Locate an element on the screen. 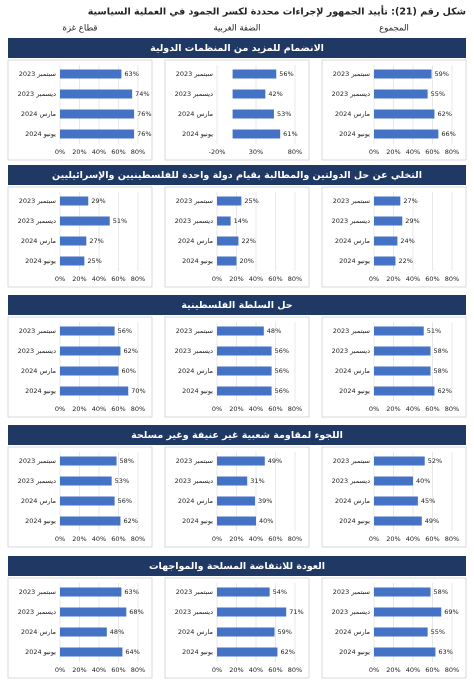  value-label: 54% is located at coordinates (280, 592).